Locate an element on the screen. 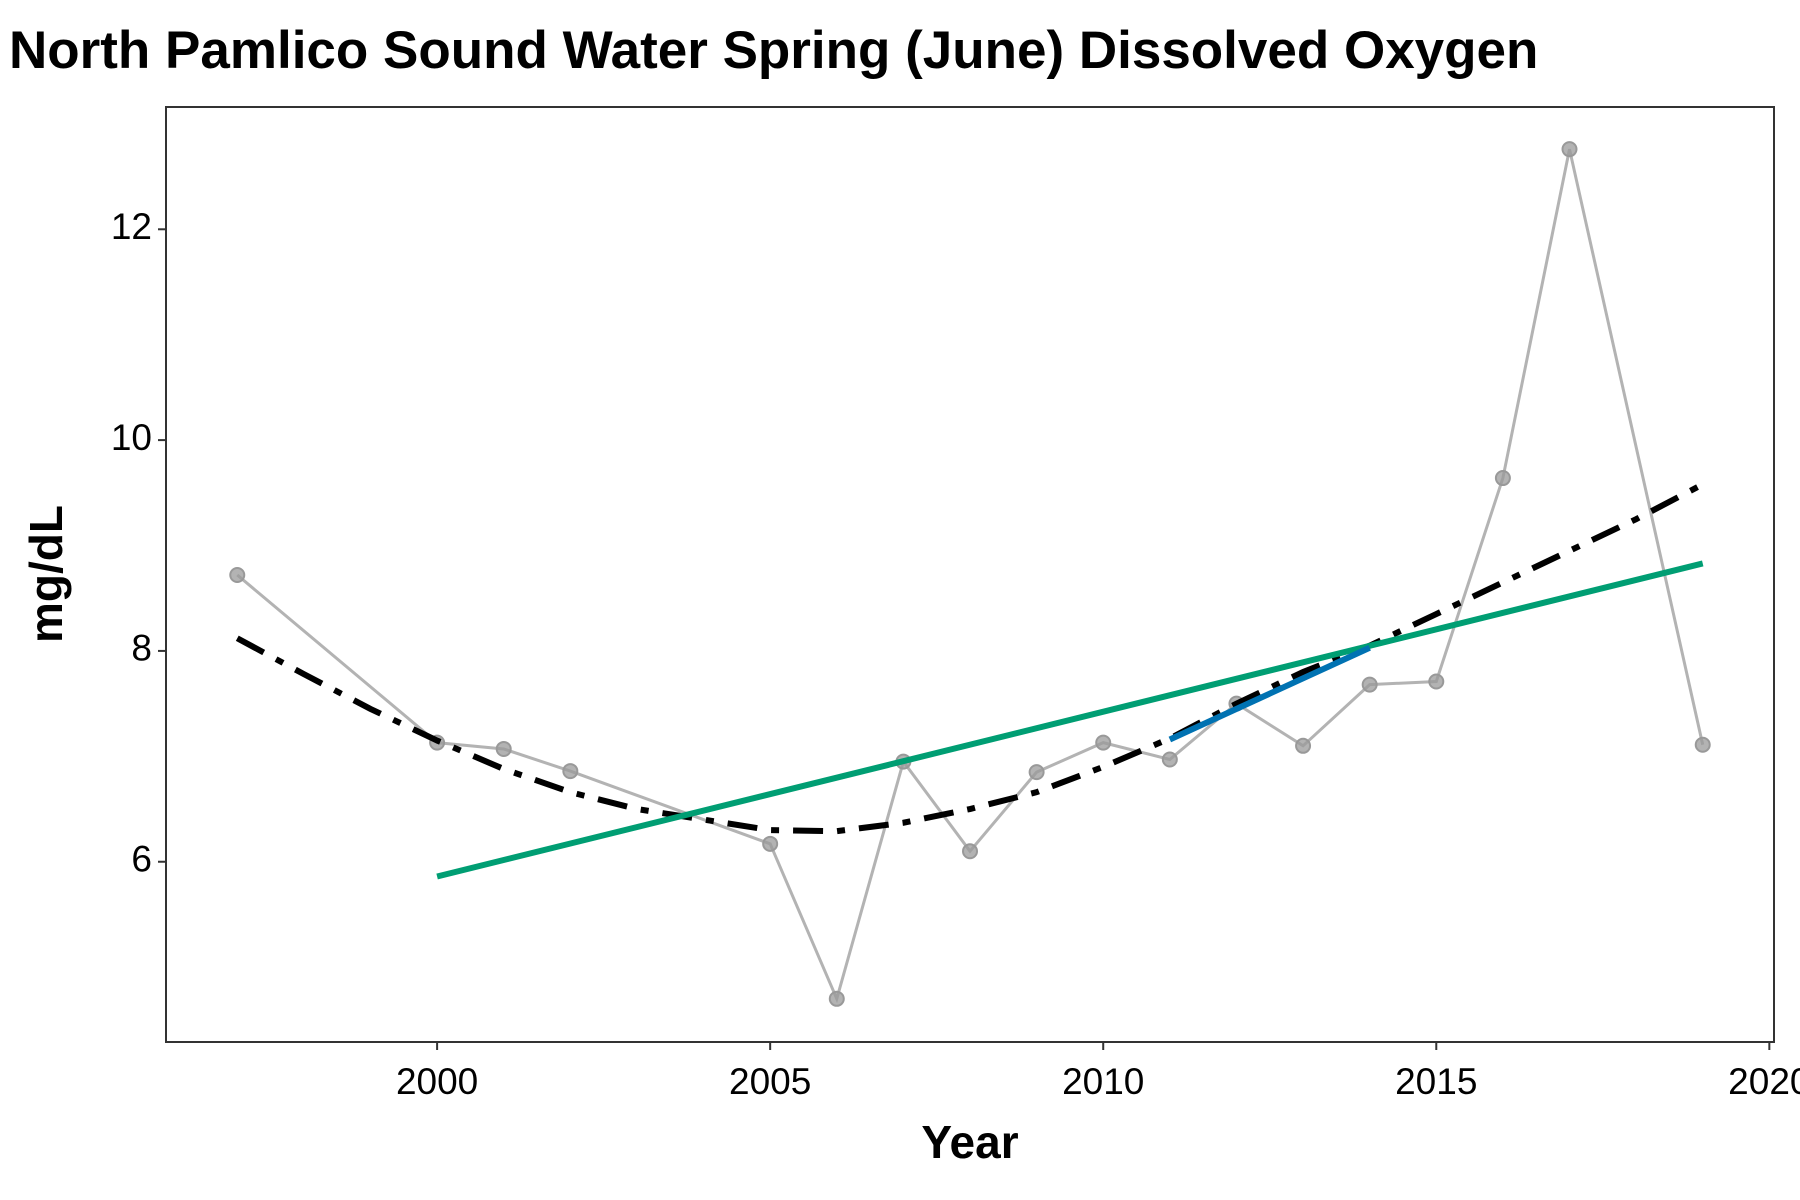 The height and width of the screenshot is (1200, 1800). y-tick-label: 10 is located at coordinates (131, 437).